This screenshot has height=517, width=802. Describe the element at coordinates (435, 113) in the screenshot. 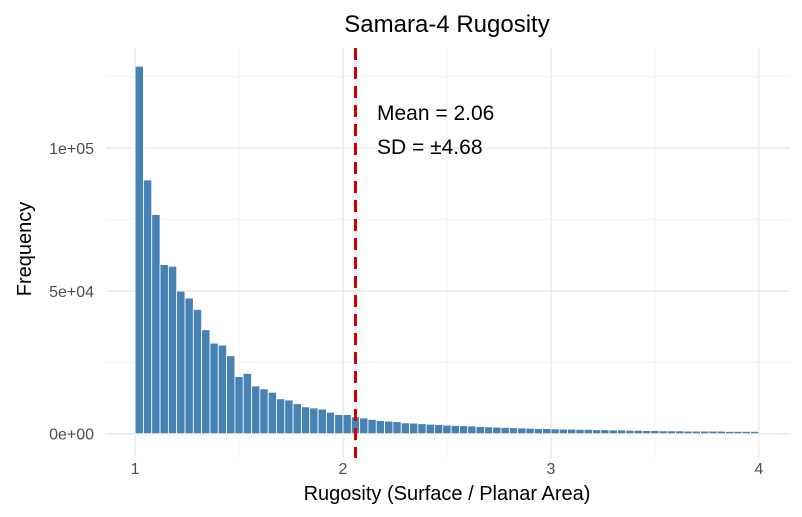

I see `mean-annotation: Mean = 2.06` at that location.